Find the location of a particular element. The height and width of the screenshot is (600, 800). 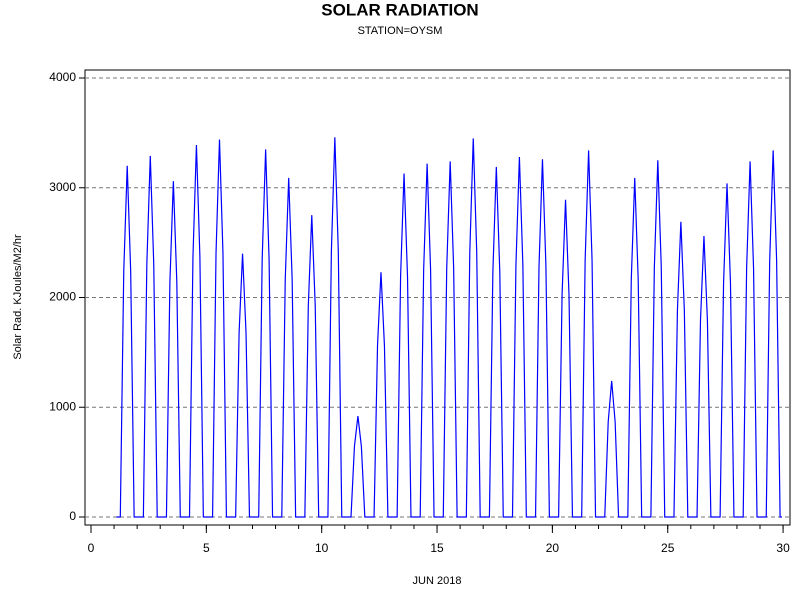

x-tick-label: 5 is located at coordinates (206, 548).